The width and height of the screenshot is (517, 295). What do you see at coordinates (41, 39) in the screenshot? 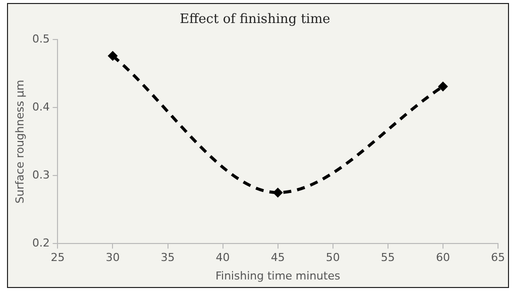
I see `y-tick-label: 0.5` at bounding box center [41, 39].